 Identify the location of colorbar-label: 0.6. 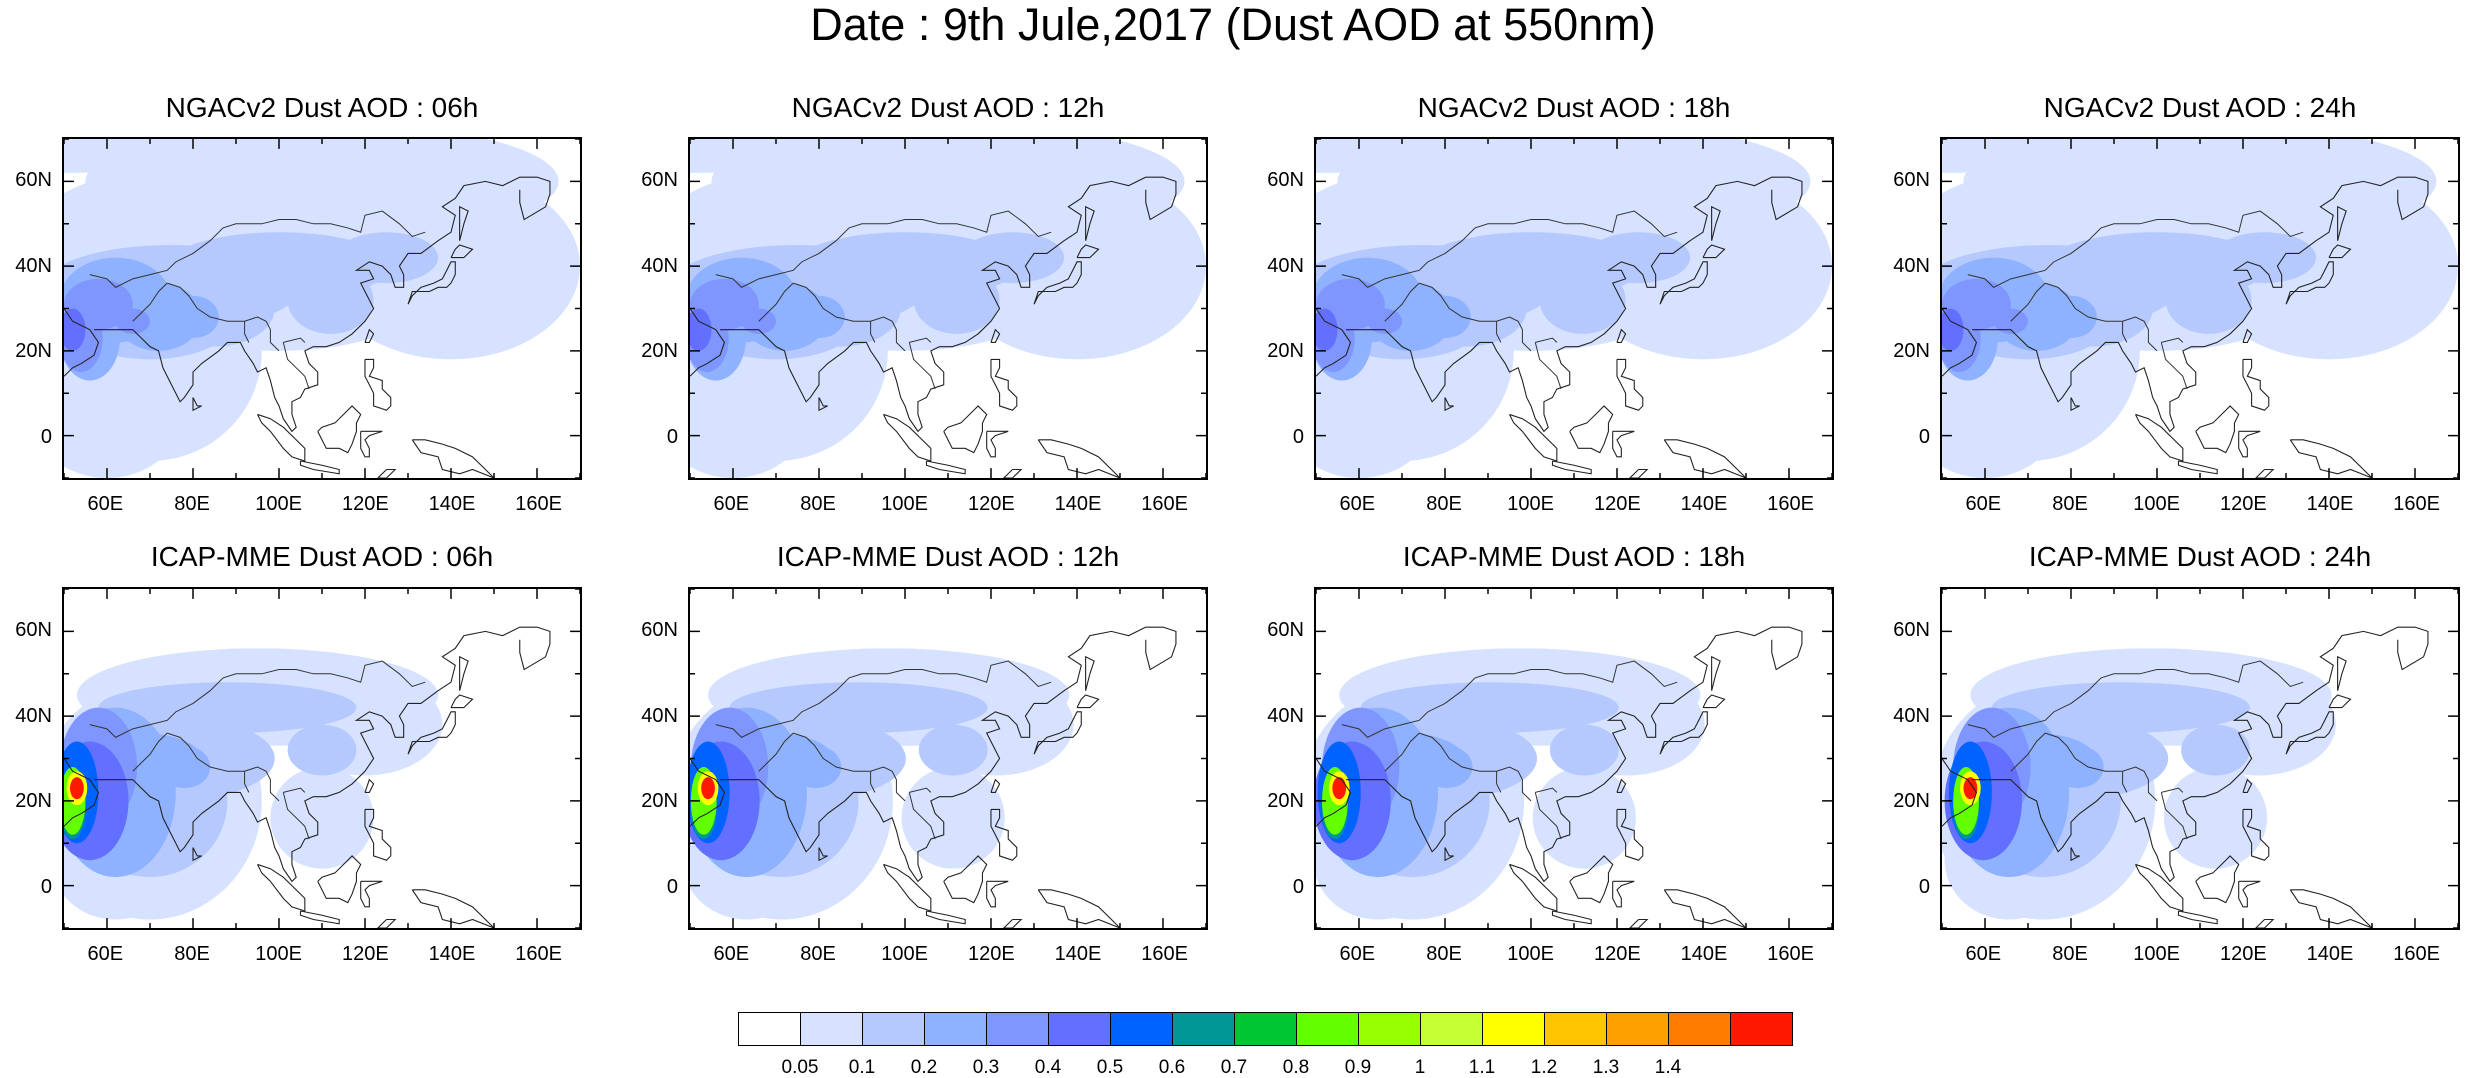
(1172, 1067).